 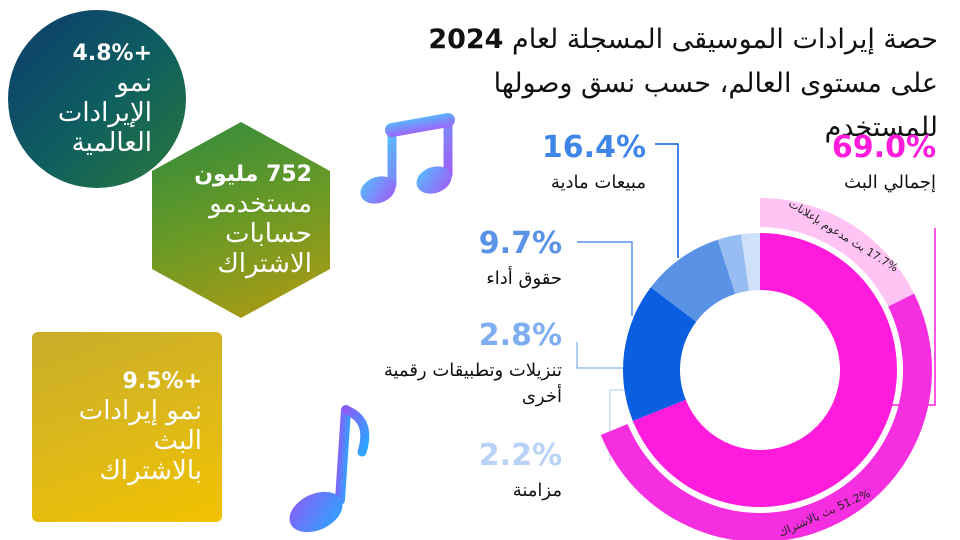 I want to click on subscribers-value: 752 مليون, so click(x=253, y=174).